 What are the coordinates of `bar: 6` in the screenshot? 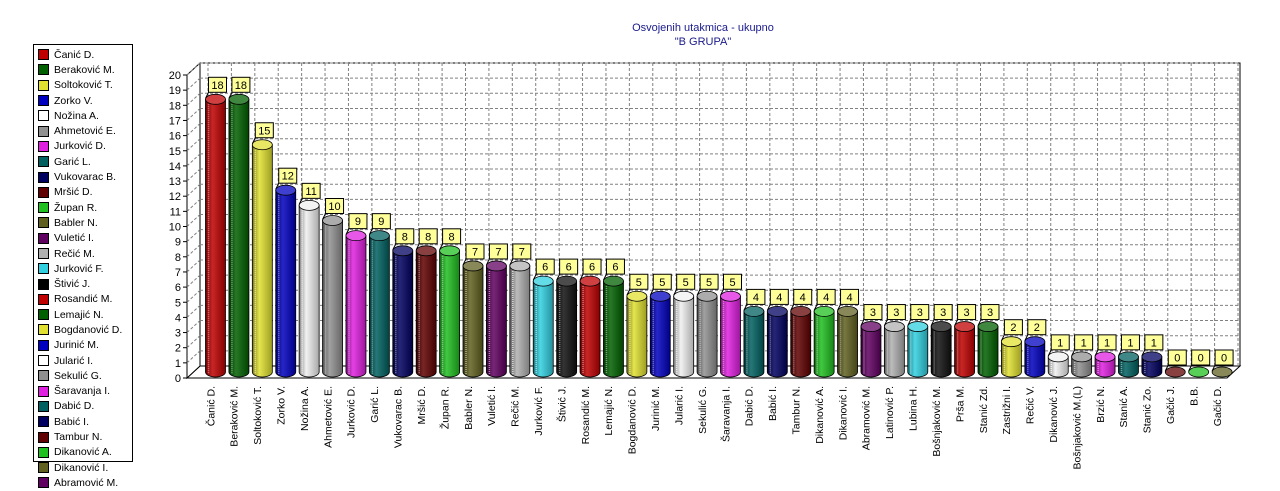 It's located at (590, 318).